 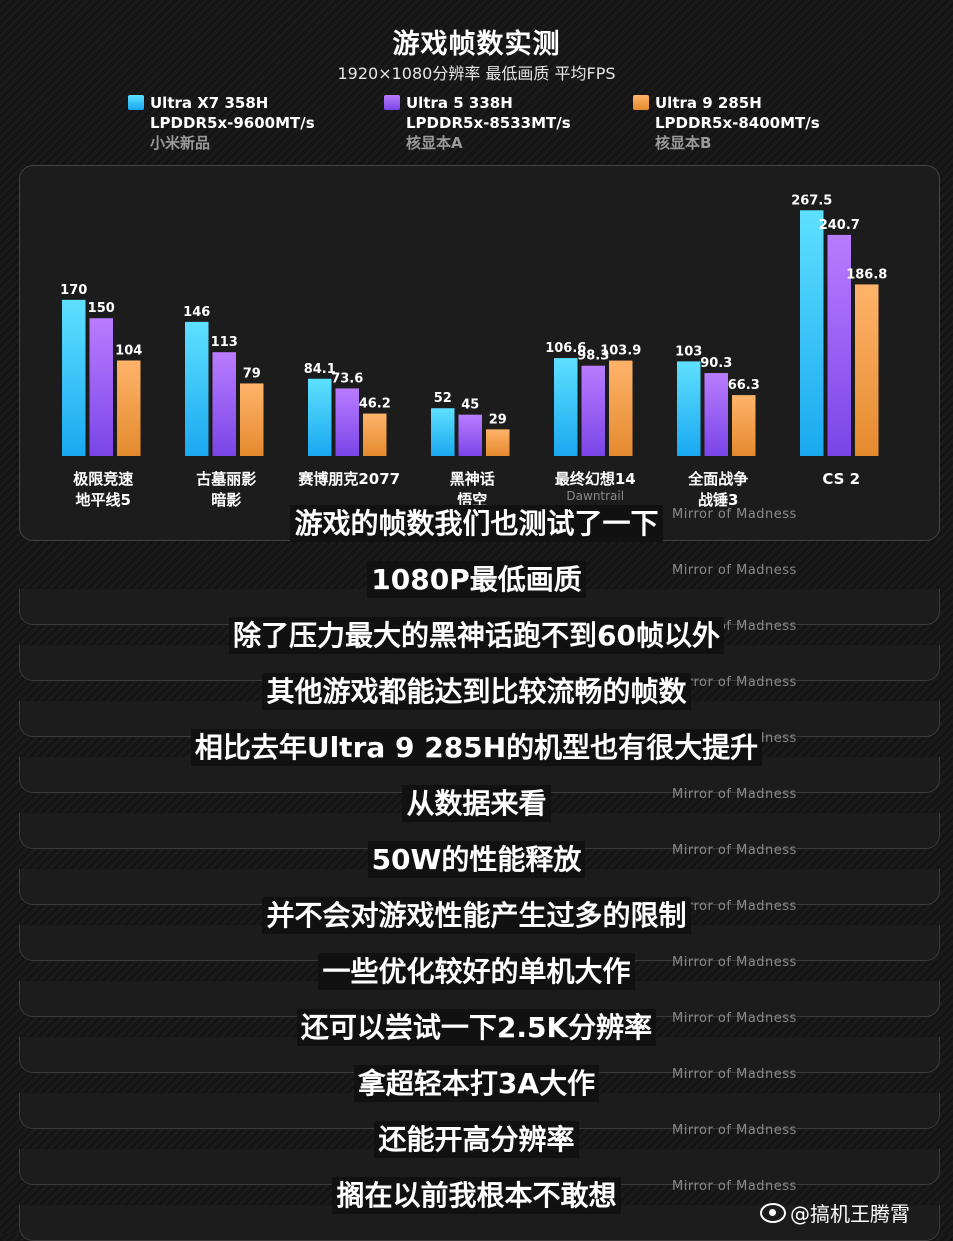 What do you see at coordinates (101, 308) in the screenshot?
I see `data-label: 150` at bounding box center [101, 308].